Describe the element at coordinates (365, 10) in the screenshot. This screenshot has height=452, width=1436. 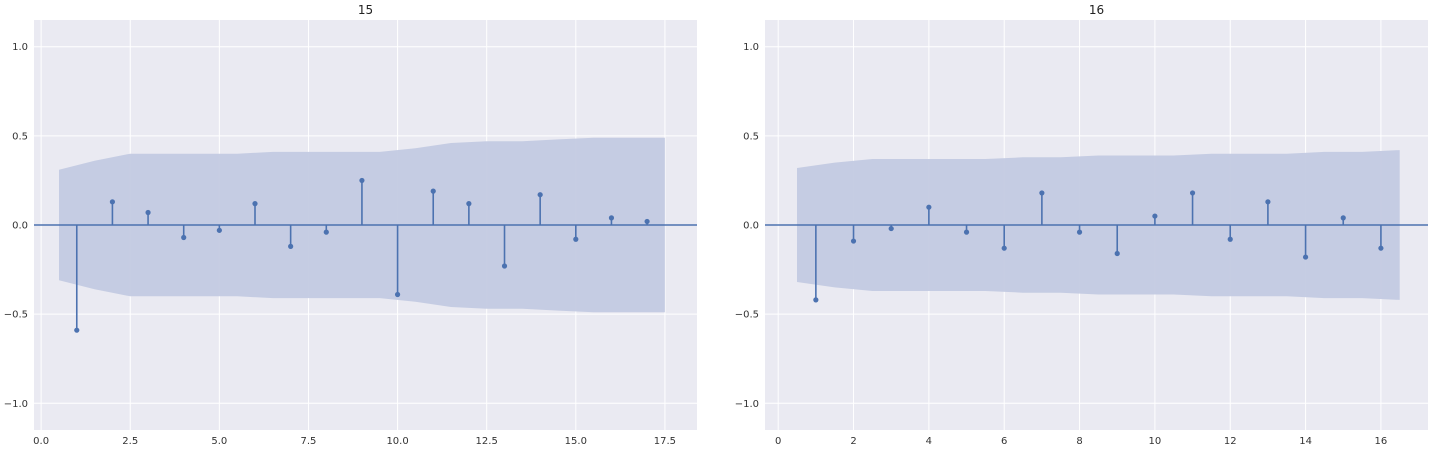
I see `chart-title: 15` at that location.